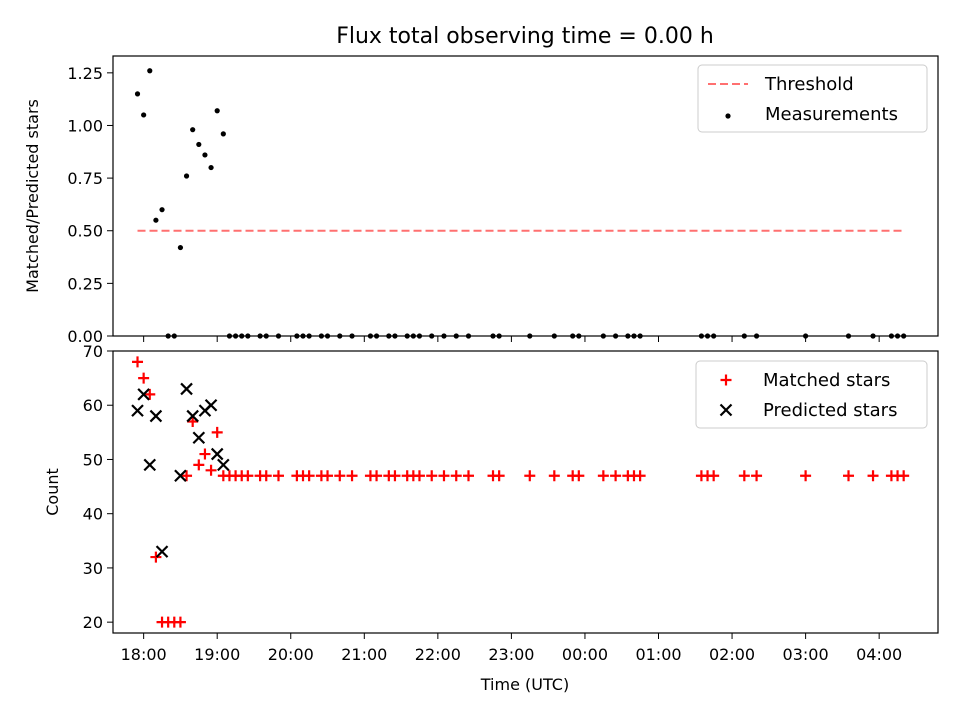 This screenshot has width=960, height=720. What do you see at coordinates (93, 351) in the screenshot?
I see `bottom-y-tick-label: 70` at bounding box center [93, 351].